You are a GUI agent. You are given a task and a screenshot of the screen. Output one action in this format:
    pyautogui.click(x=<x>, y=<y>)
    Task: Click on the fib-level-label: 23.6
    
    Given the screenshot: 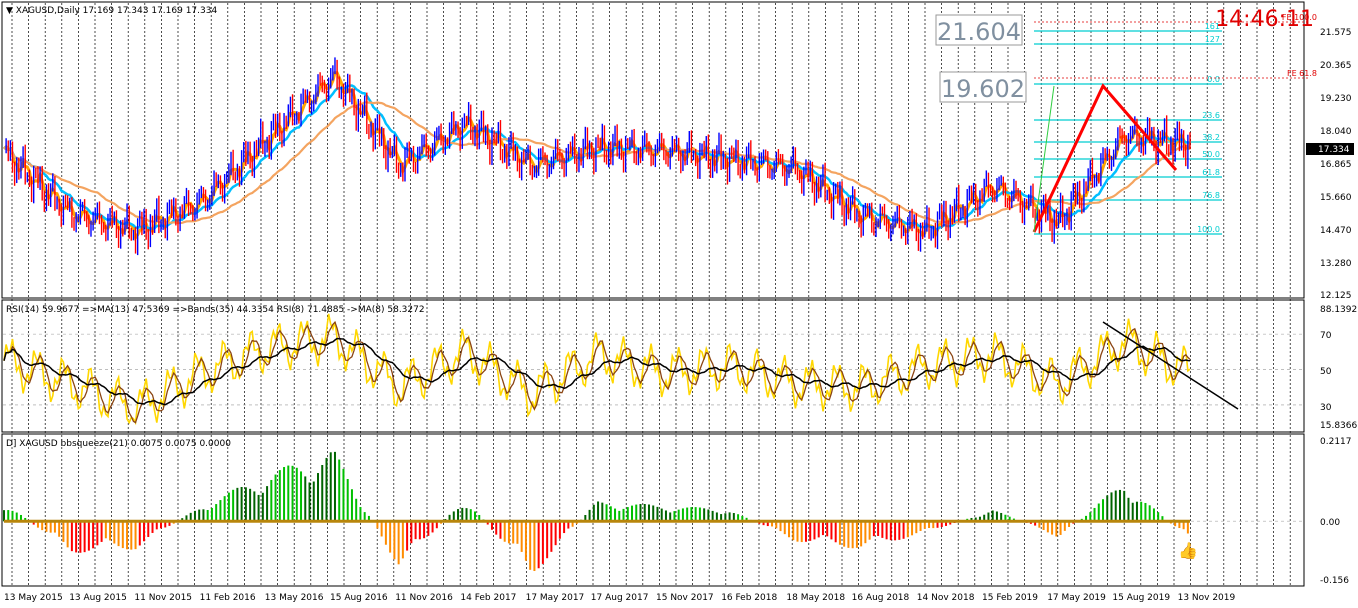 What is the action you would take?
    pyautogui.click(x=1211, y=115)
    